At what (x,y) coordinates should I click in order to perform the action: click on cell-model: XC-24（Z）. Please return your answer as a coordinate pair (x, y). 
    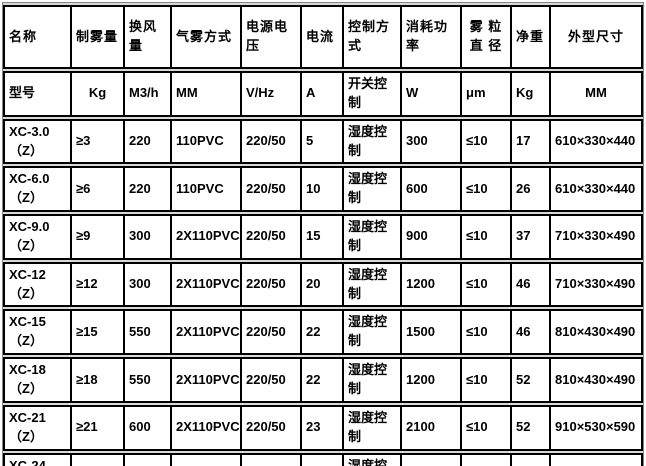
    Looking at the image, I should click on (37, 459).